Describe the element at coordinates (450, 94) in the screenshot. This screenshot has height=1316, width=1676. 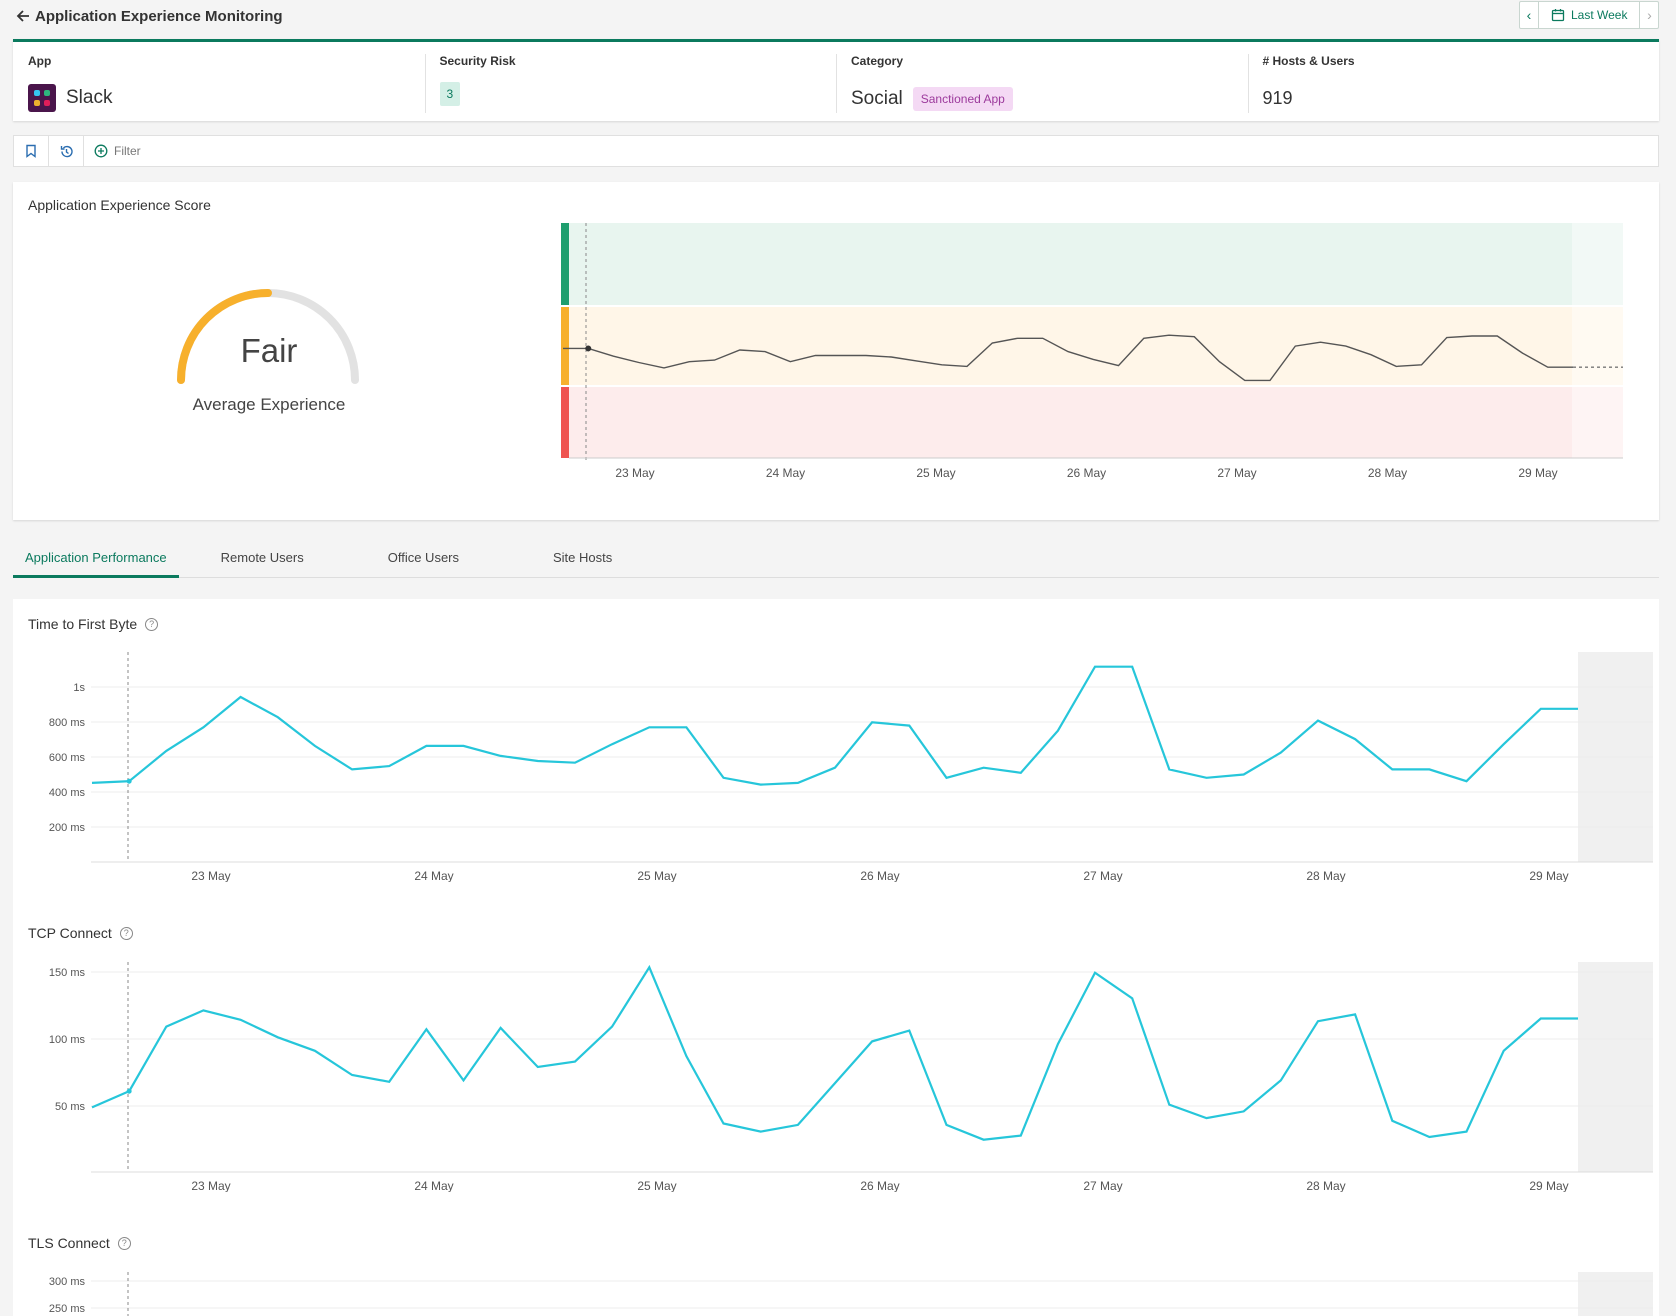
I see `security-risk-badge: 3` at that location.